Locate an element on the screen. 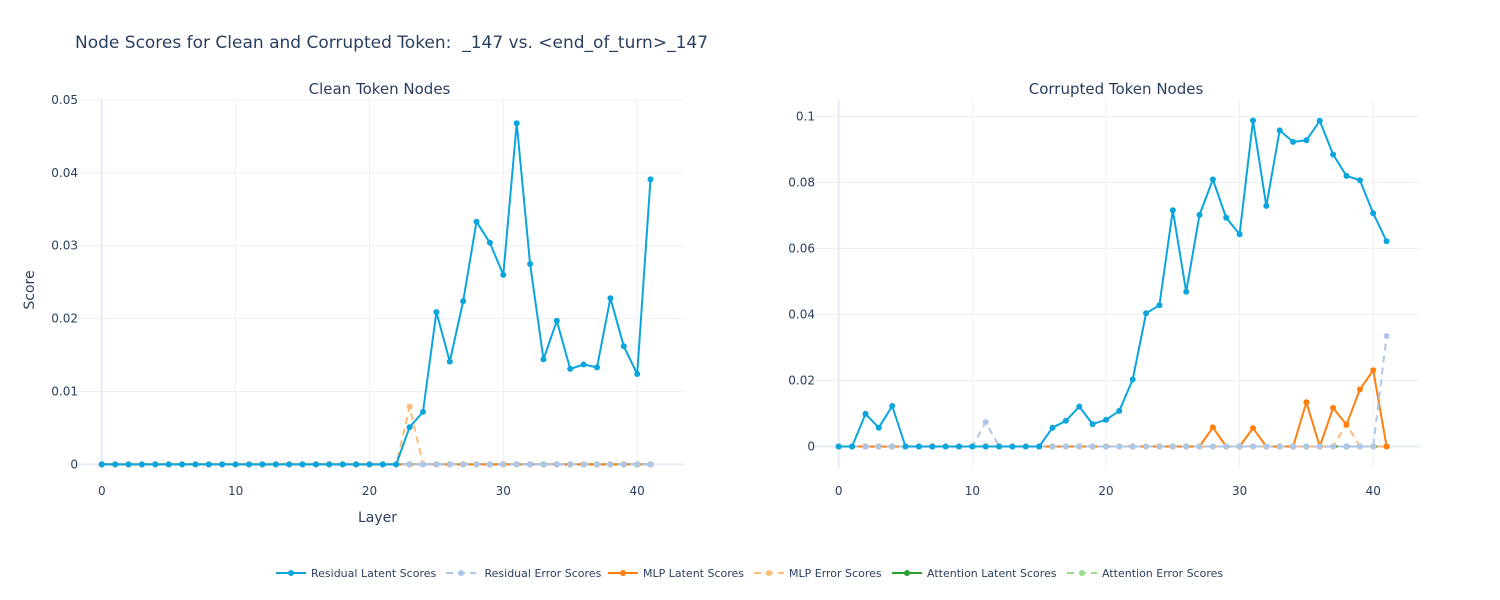 This screenshot has height=600, width=1500. legend-label: Residual Latent Scores is located at coordinates (373, 573).